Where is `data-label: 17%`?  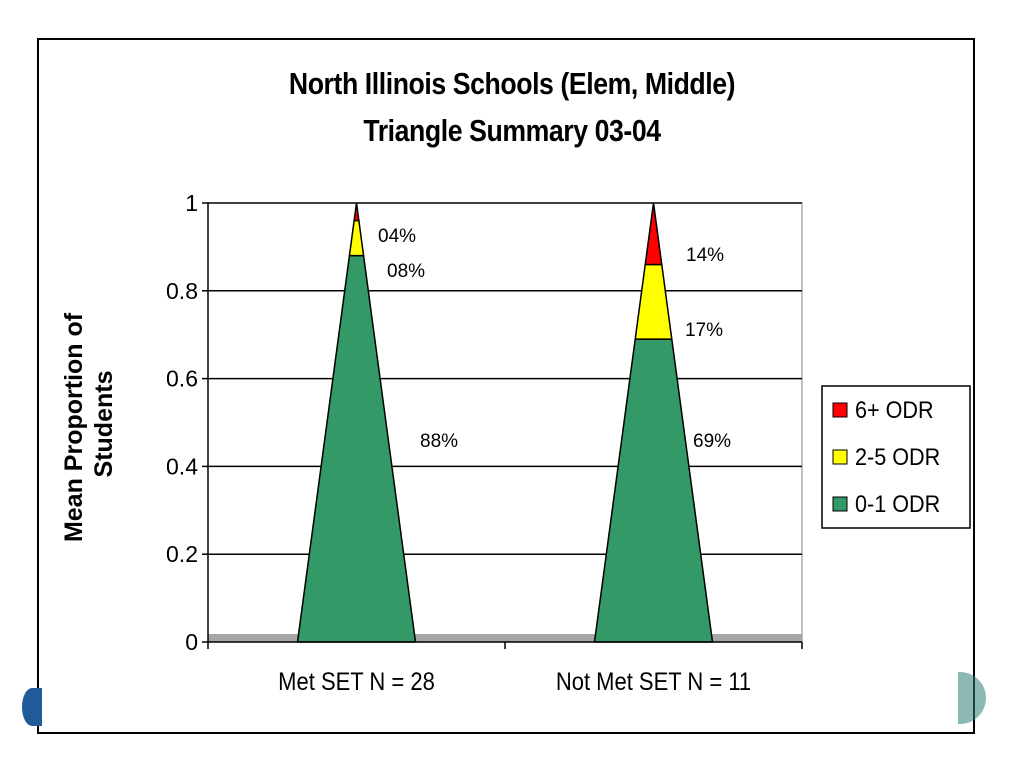
data-label: 17% is located at coordinates (704, 330).